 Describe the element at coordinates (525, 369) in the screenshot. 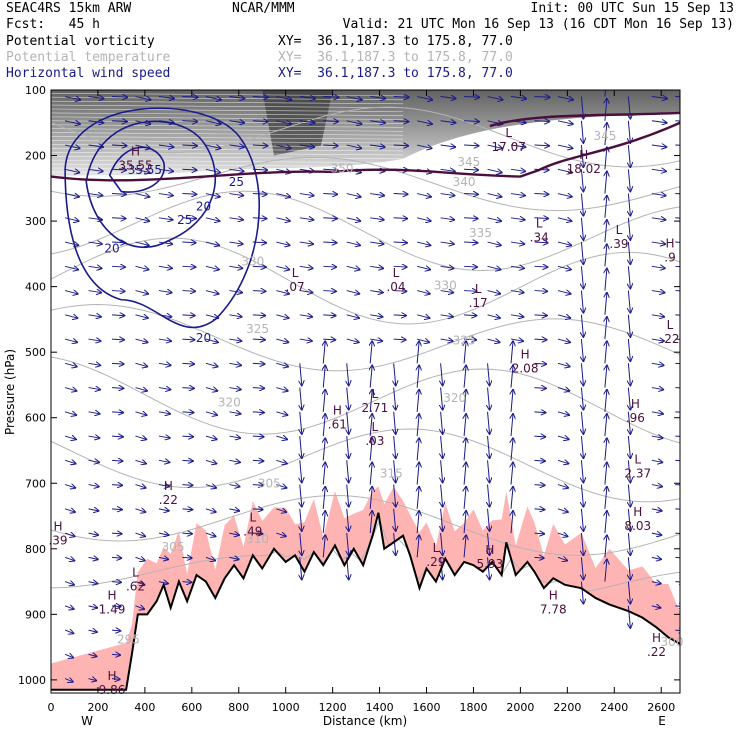

I see `extremum-value: 2.08` at that location.